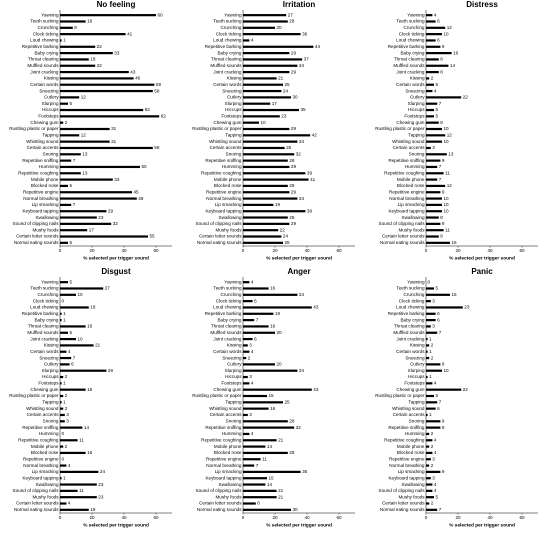 This screenshot has width=550, height=540. I want to click on value-label: 3, so click(433, 147).